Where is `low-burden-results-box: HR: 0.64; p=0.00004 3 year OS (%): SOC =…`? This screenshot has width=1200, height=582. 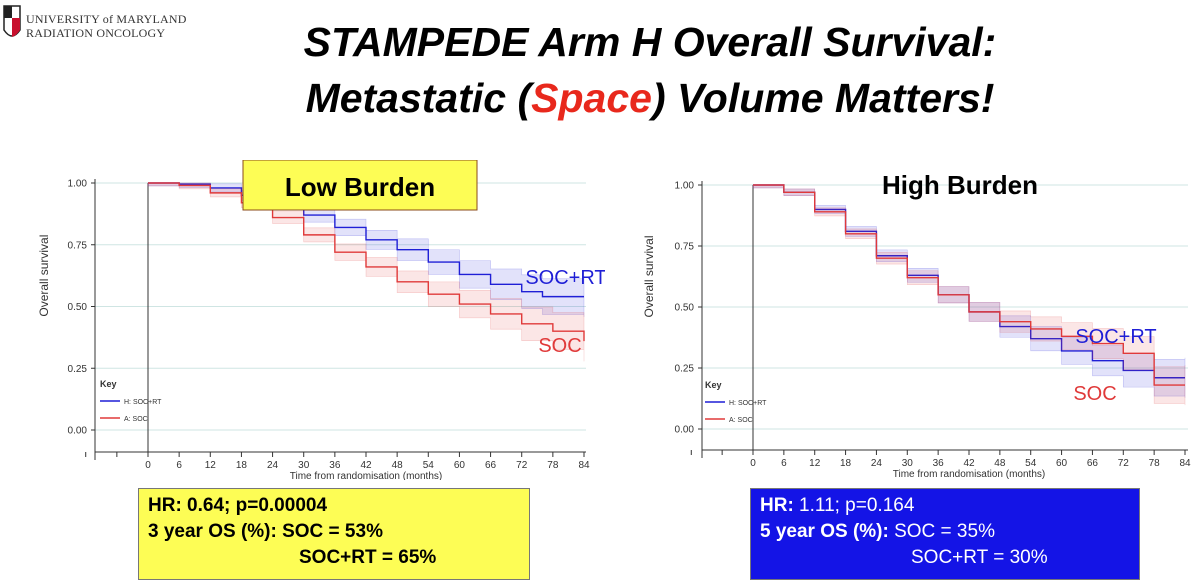 low-burden-results-box: HR: 0.64; p=0.00004 3 year OS (%): SOC =… is located at coordinates (334, 534).